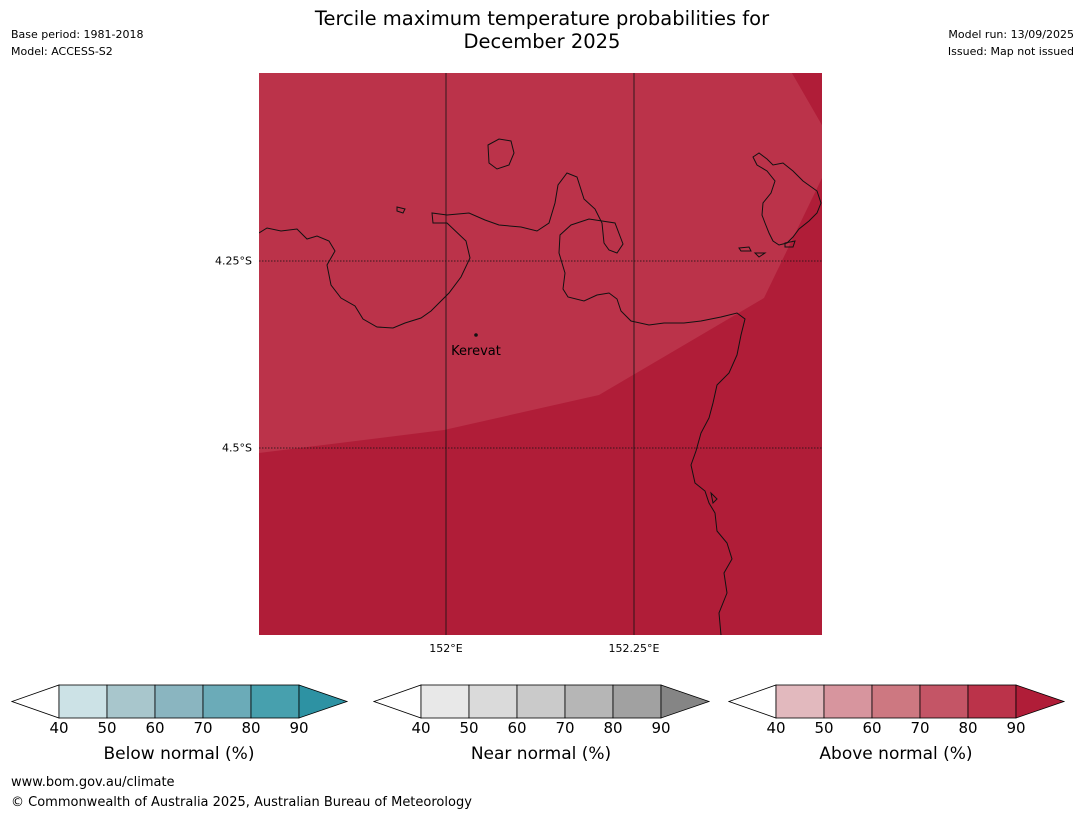 The image size is (1085, 816). I want to click on base-period: Base period: 1981-2018, so click(77, 34).